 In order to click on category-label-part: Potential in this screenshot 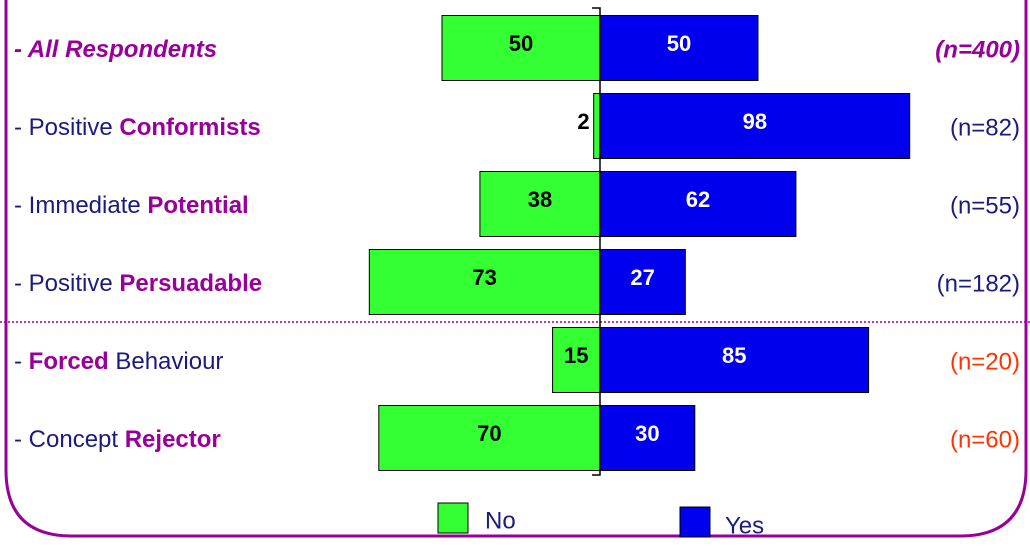, I will do `click(197, 205)`.